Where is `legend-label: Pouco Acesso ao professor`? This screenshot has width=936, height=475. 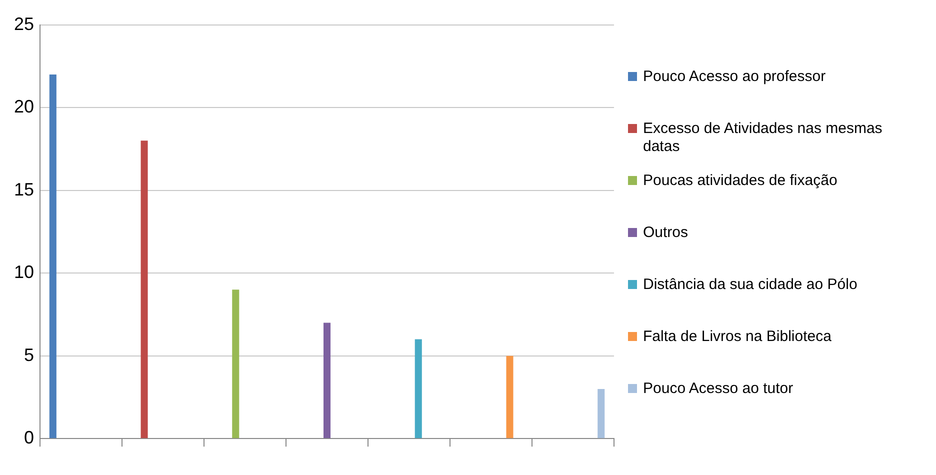 legend-label: Pouco Acesso ao professor is located at coordinates (734, 77).